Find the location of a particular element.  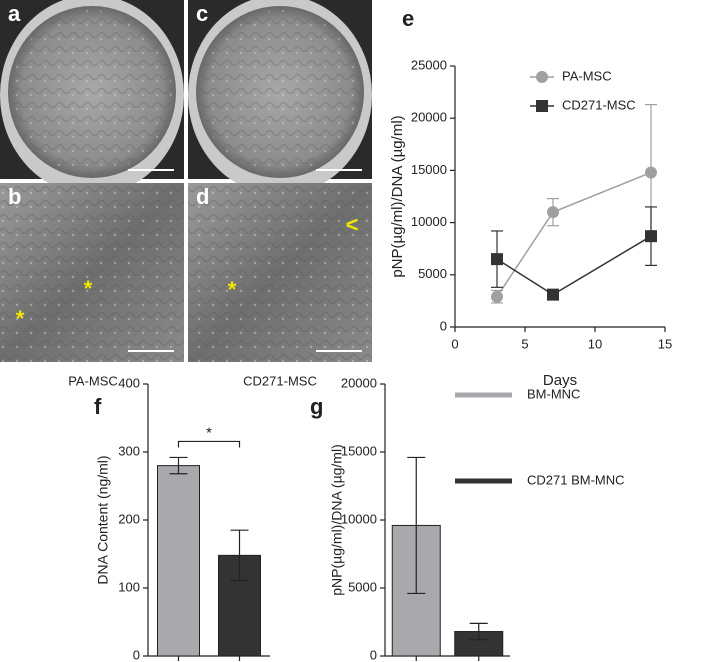

panel-letter: a is located at coordinates (14, 13).